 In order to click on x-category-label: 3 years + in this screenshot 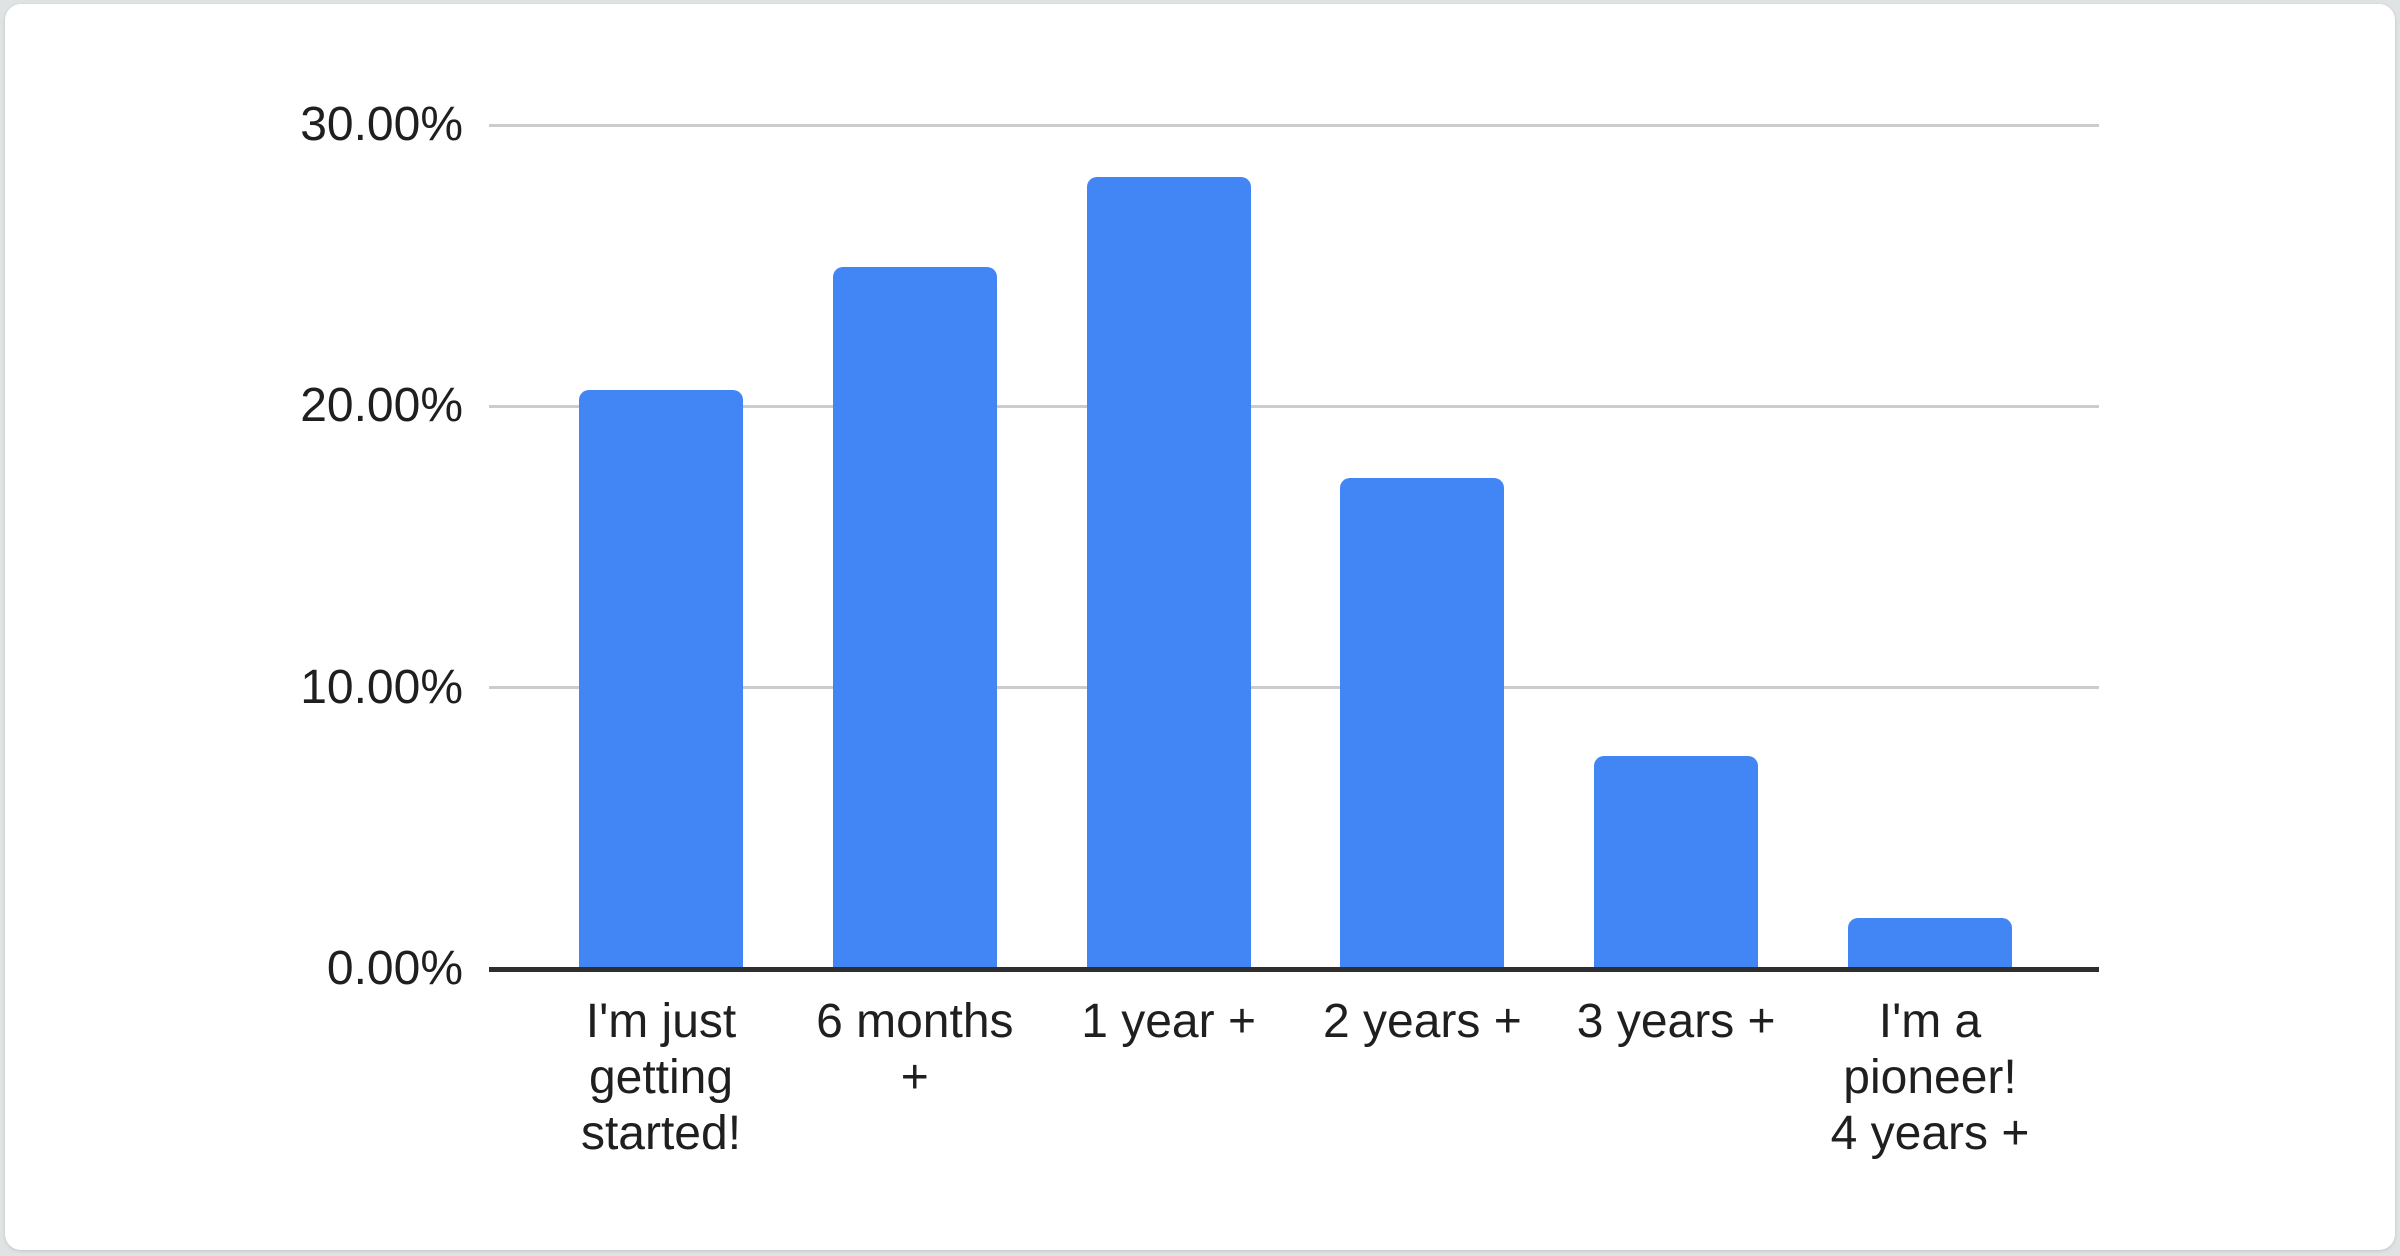, I will do `click(1676, 1021)`.